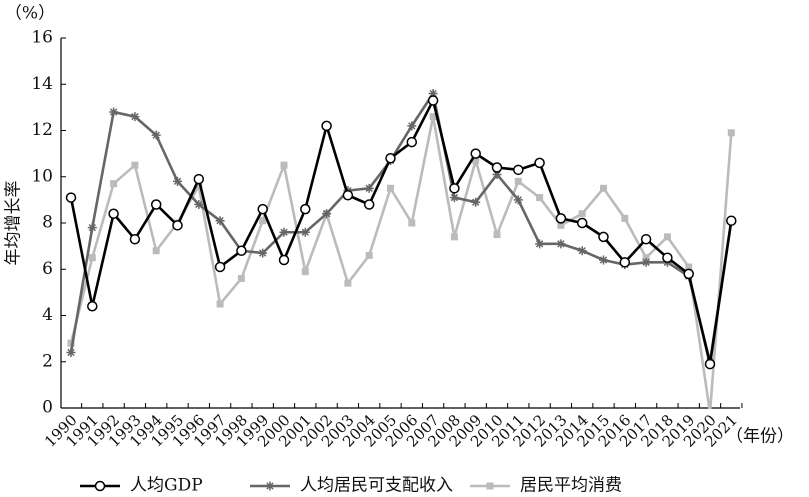  Describe the element at coordinates (47, 269) in the screenshot. I see `y-tick-label: 6` at that location.